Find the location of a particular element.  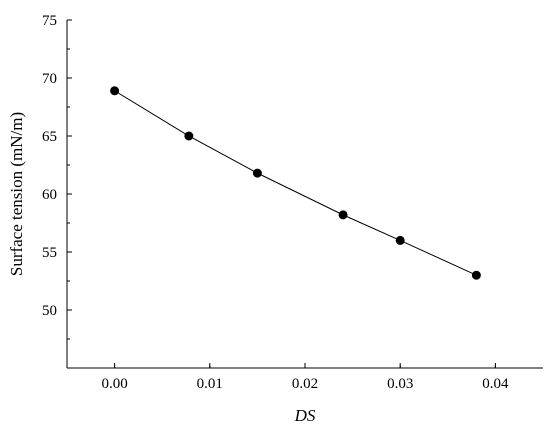

y-tick-label: 55 is located at coordinates (49, 253).